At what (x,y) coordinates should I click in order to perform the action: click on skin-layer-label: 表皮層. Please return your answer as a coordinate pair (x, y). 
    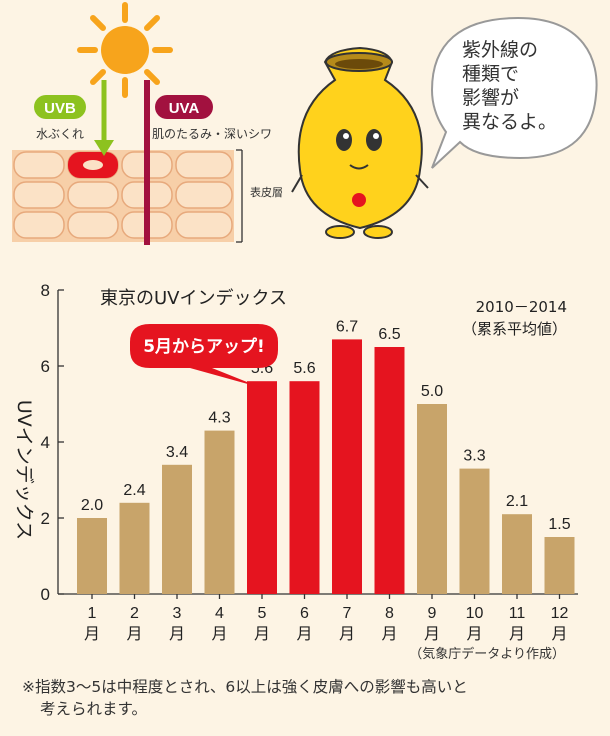
    Looking at the image, I should click on (266, 192).